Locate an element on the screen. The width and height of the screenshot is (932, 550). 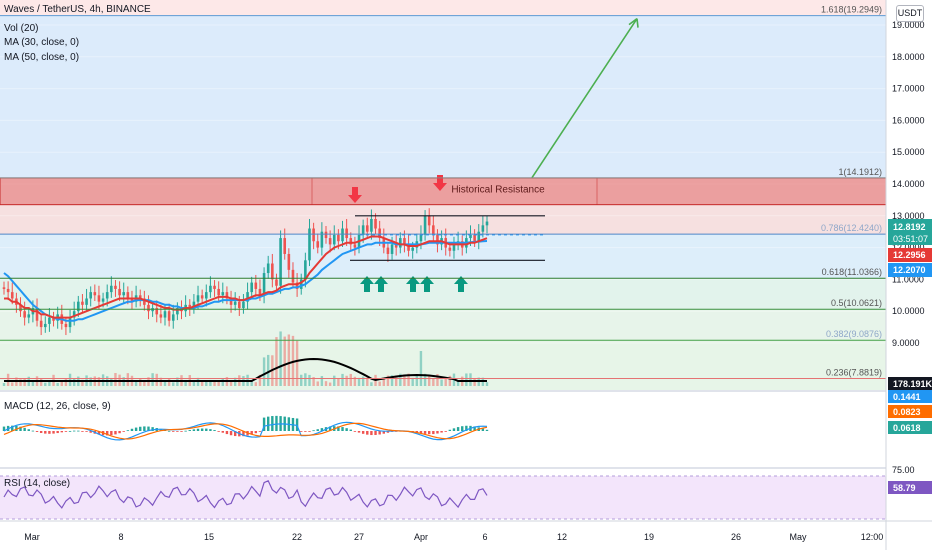
indicator-legend-ma50: MA (50, close, 0) is located at coordinates (42, 57).